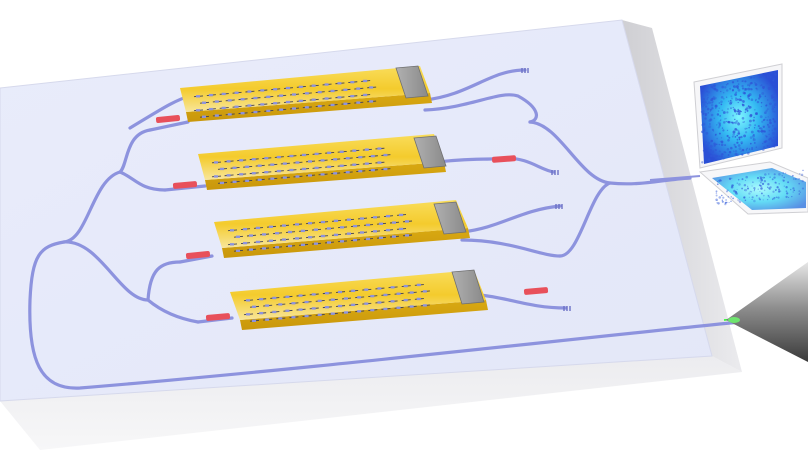 The height and width of the screenshot is (455, 808). I want to click on phase-heater, so click(504, 159).